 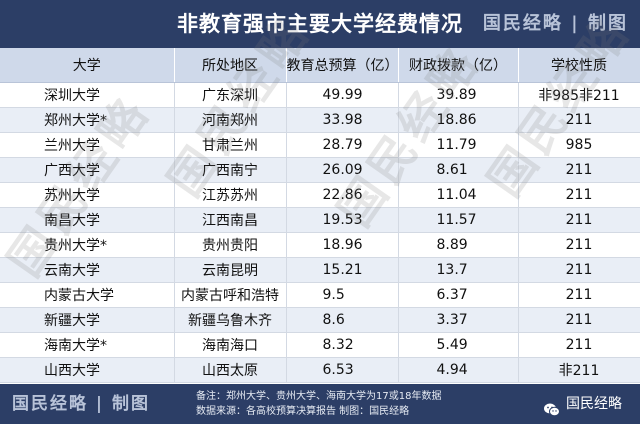 I want to click on table-row: 苏州大学 江苏苏州 22.86 11.04 211, so click(x=320, y=195).